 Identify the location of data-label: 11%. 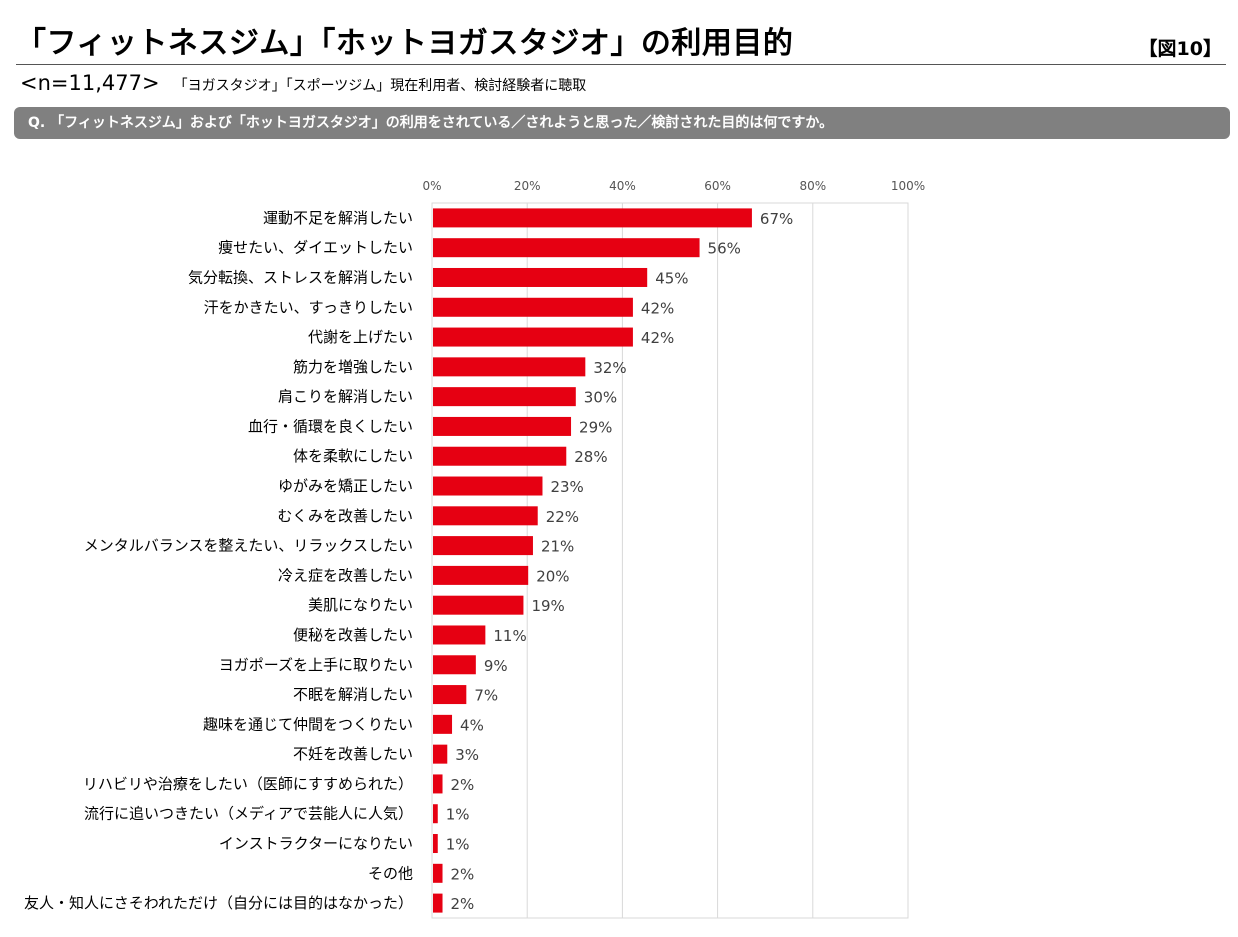
(509, 636).